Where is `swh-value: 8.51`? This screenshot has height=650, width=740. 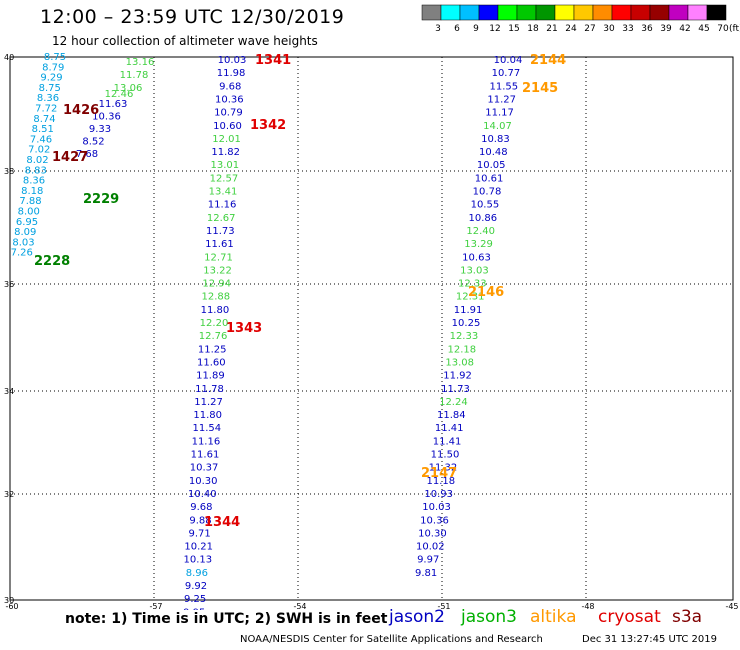
swh-value: 8.51 is located at coordinates (43, 129).